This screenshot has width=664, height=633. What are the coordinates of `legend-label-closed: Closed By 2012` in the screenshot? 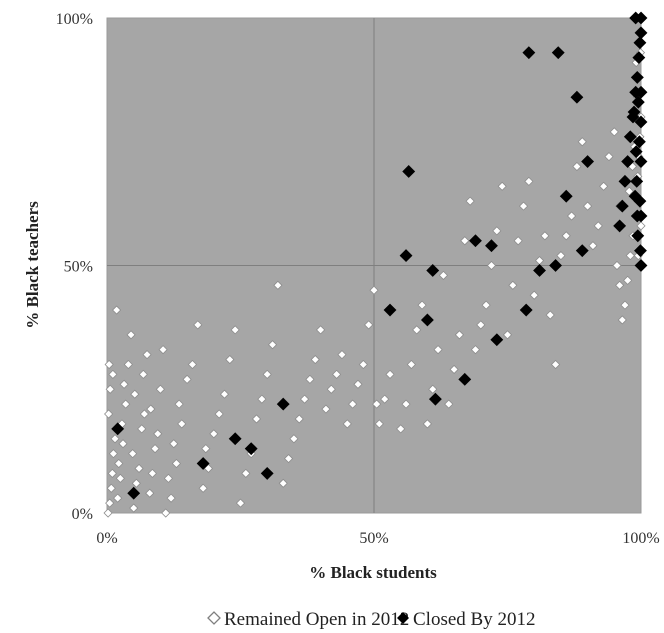 It's located at (474, 619).